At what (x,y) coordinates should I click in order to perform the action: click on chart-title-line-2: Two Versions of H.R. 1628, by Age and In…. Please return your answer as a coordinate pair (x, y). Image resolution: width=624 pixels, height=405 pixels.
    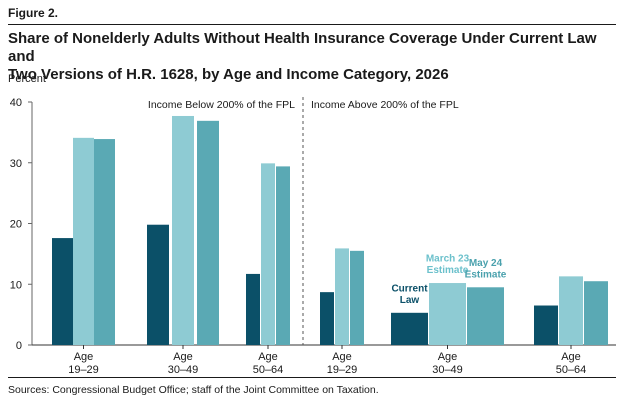
    Looking at the image, I should click on (228, 74).